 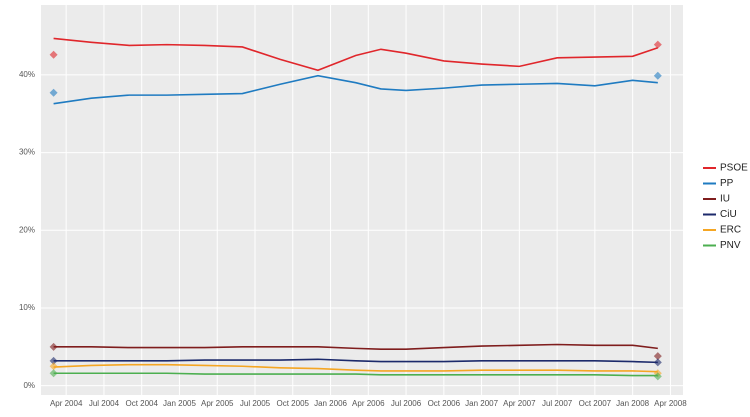 I want to click on x-tick-label: Jul 2005, so click(x=255, y=403).